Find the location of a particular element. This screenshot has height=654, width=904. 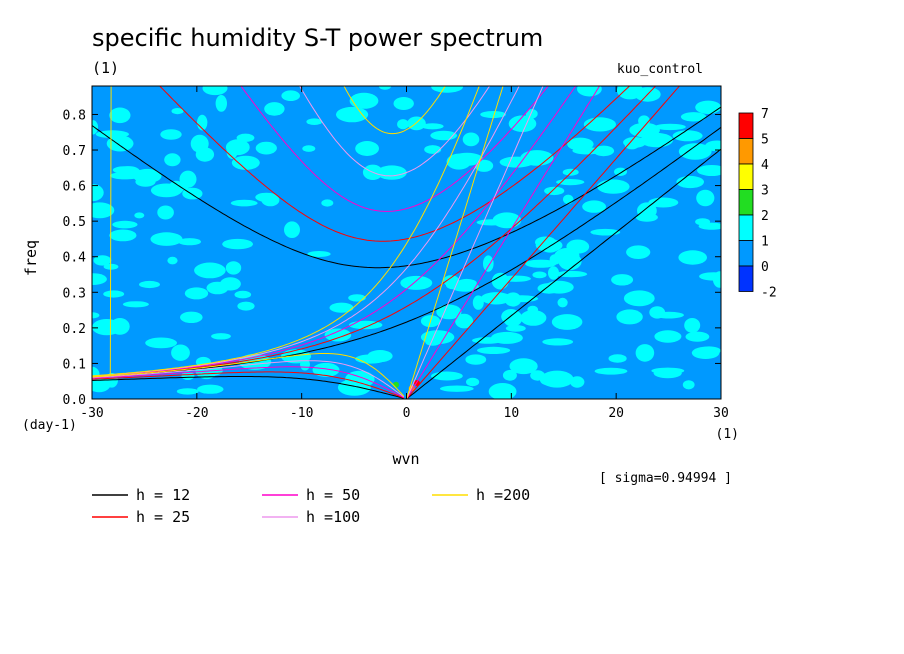

legend-label: h = 12 is located at coordinates (163, 495).